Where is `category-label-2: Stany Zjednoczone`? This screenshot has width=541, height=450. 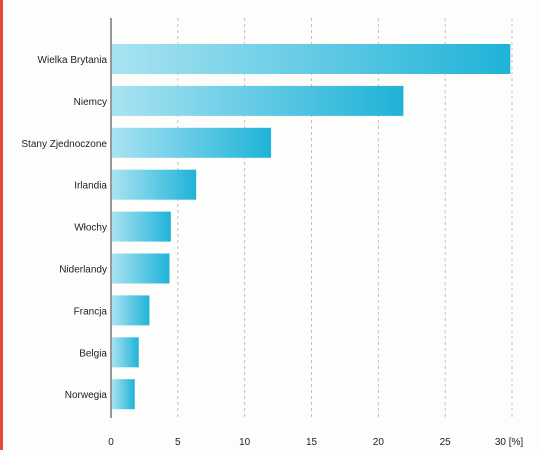
category-label-2: Stany Zjednoczone is located at coordinates (64, 144).